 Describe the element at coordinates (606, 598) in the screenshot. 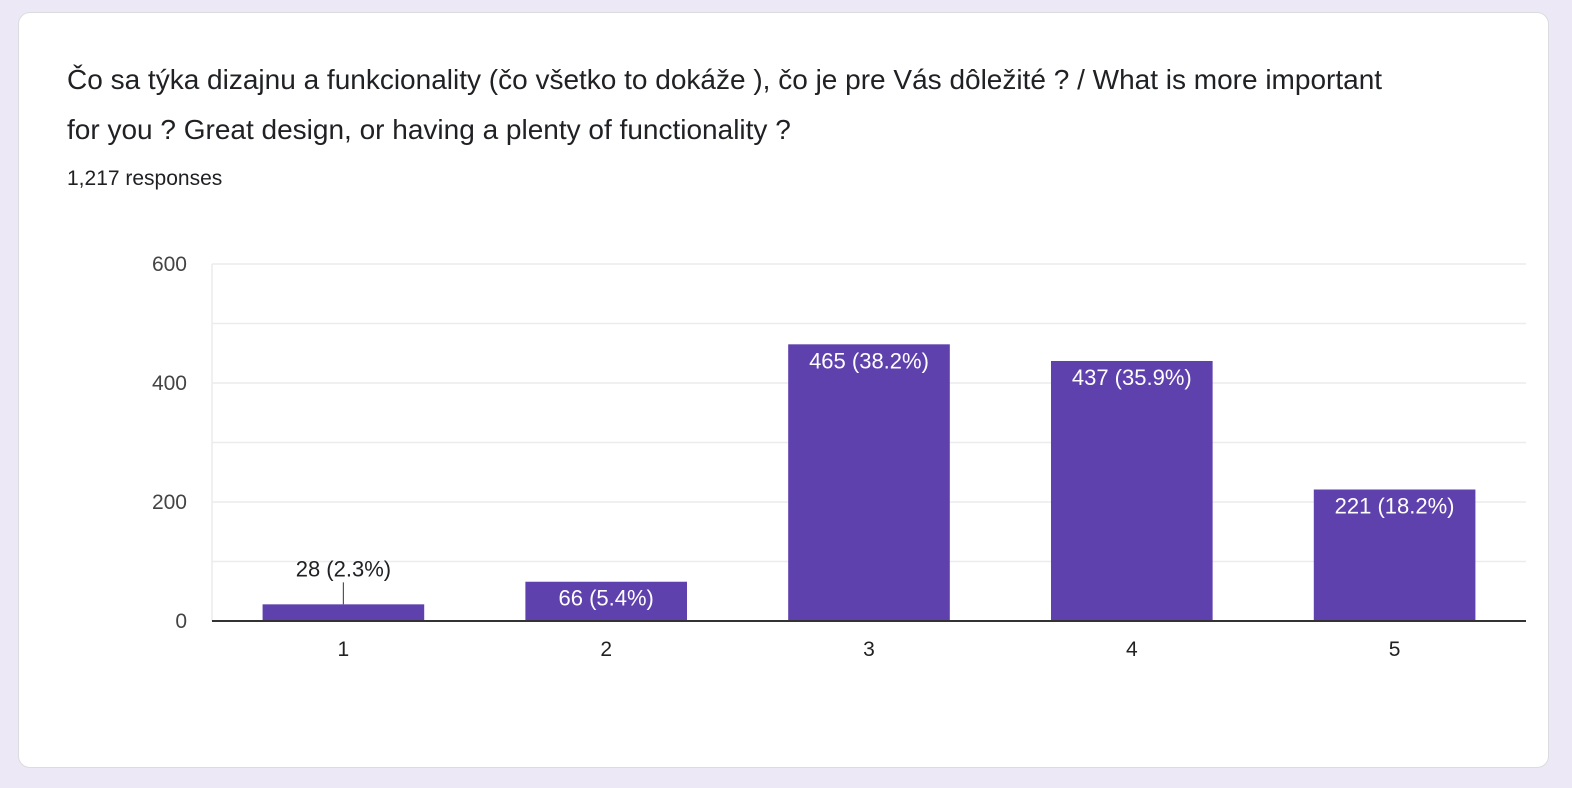

I see `data-label: 66 (5.4%)` at that location.